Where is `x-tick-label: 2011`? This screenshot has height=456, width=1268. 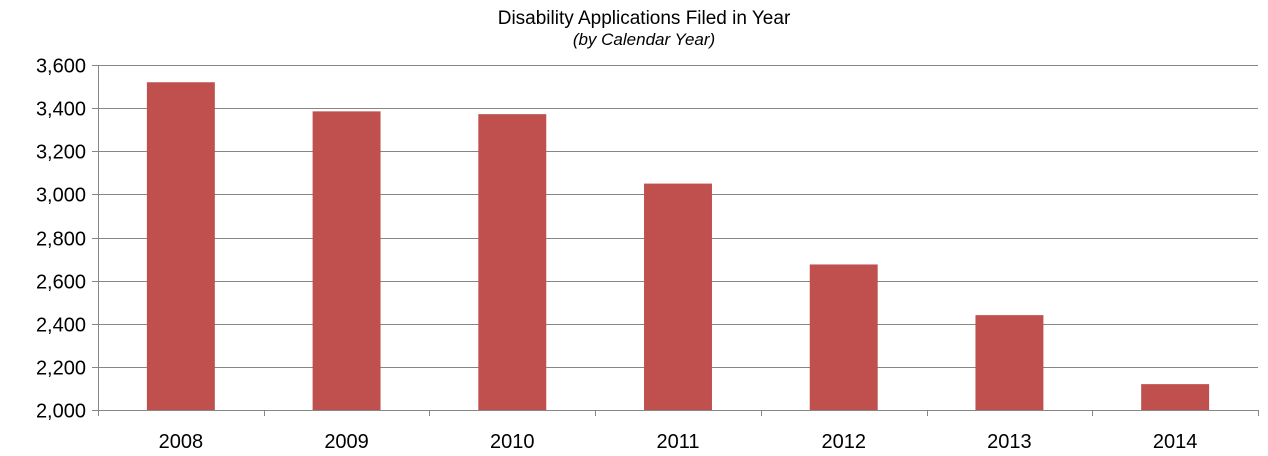
x-tick-label: 2011 is located at coordinates (677, 442).